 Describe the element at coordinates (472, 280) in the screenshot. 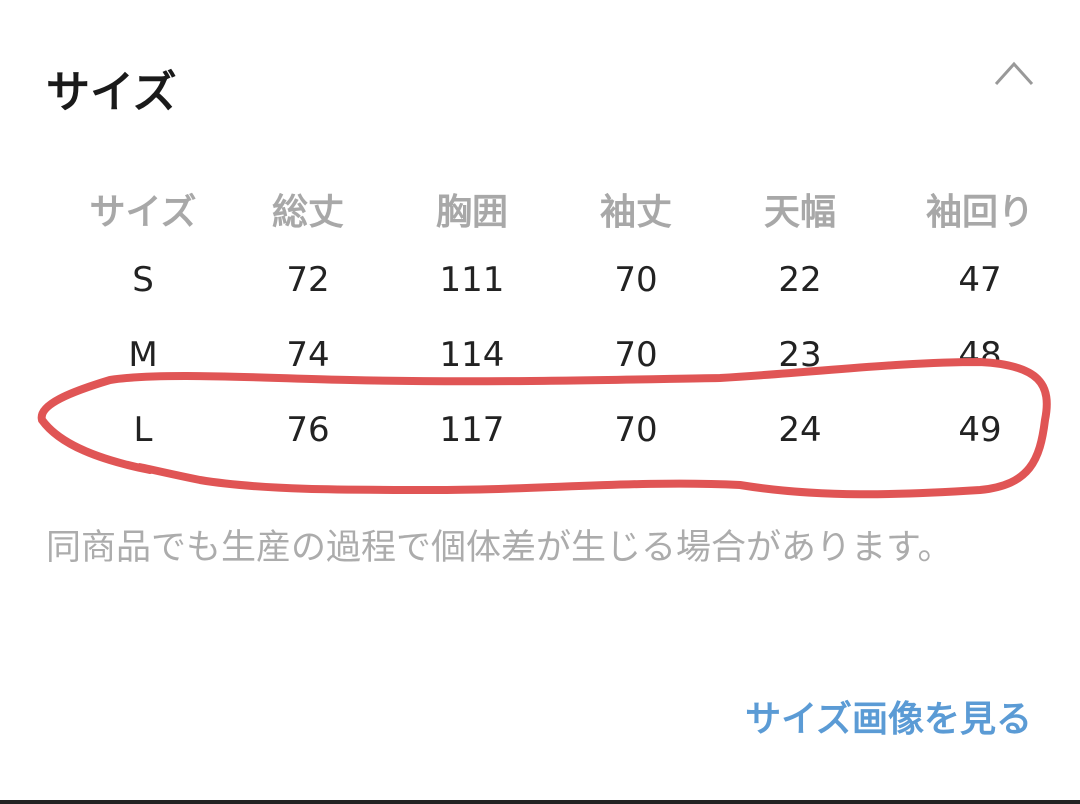

I see `table-cell: 111` at that location.